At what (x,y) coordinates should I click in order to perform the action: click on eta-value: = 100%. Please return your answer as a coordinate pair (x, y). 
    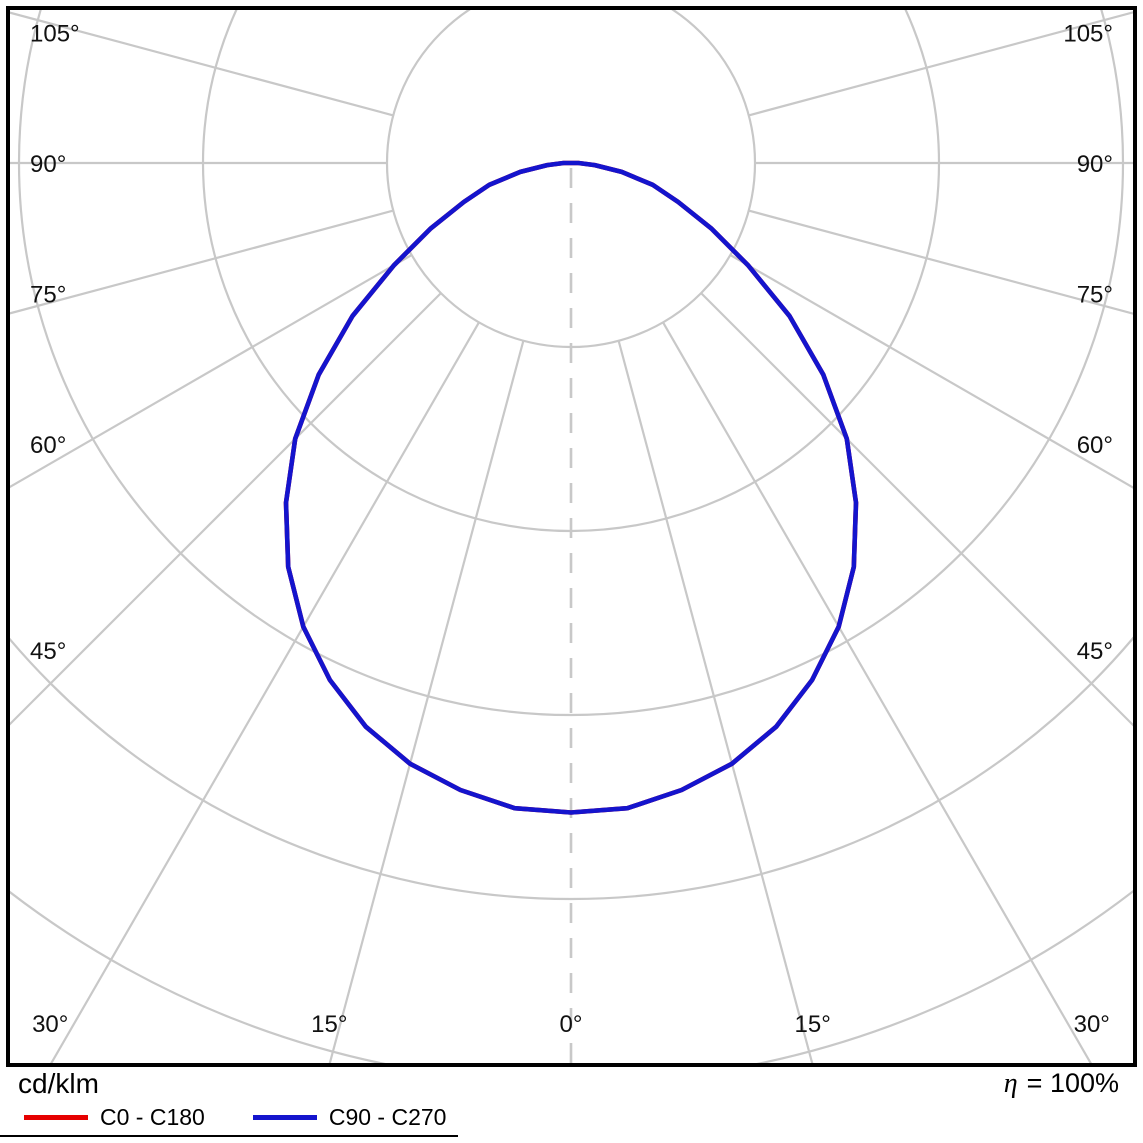
    Looking at the image, I should click on (1072, 1083).